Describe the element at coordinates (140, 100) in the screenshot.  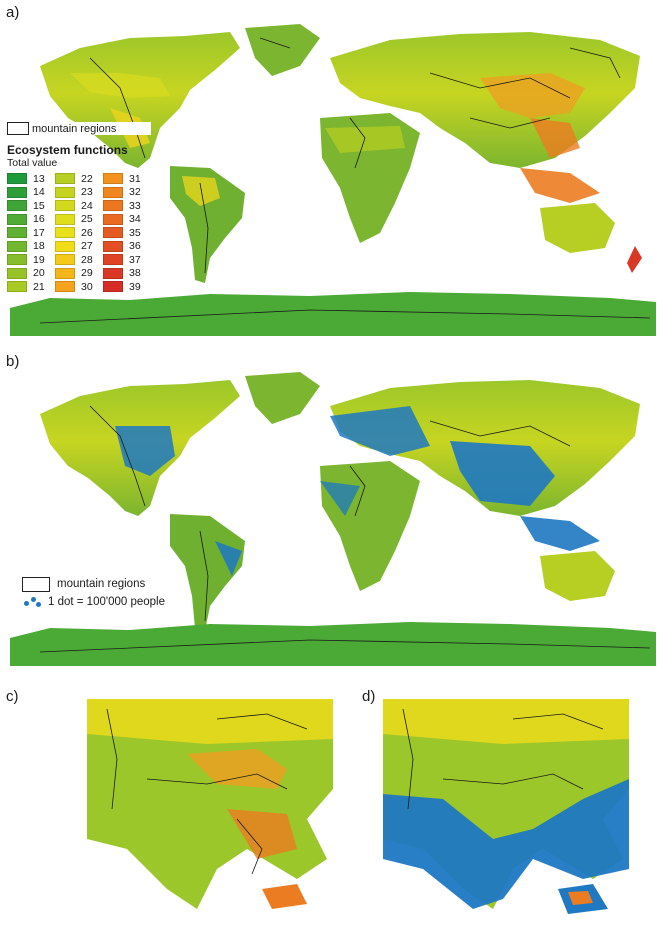
I see `north-america-landmass` at that location.